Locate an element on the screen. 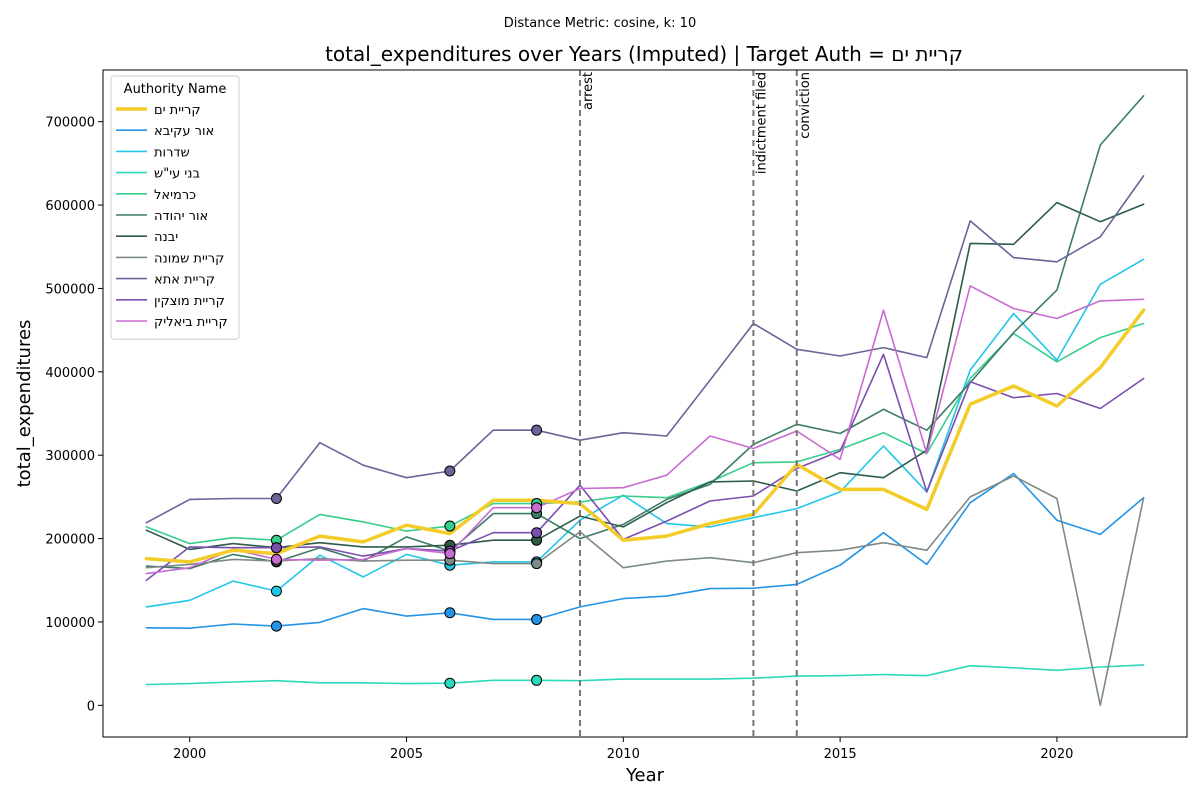  y-tick-label: 200000 is located at coordinates (70, 540).